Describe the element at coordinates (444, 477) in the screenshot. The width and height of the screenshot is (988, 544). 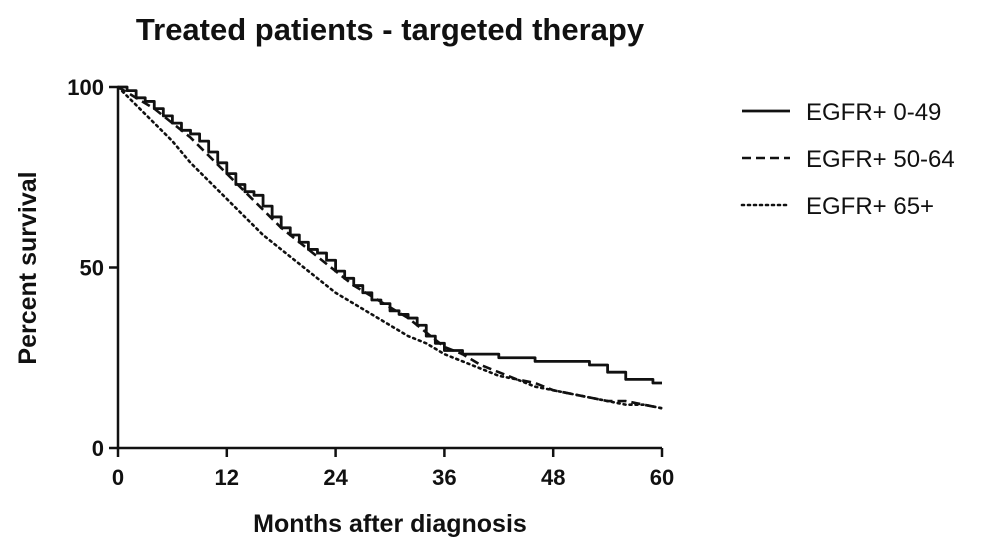
I see `x-tick-label: 36` at that location.